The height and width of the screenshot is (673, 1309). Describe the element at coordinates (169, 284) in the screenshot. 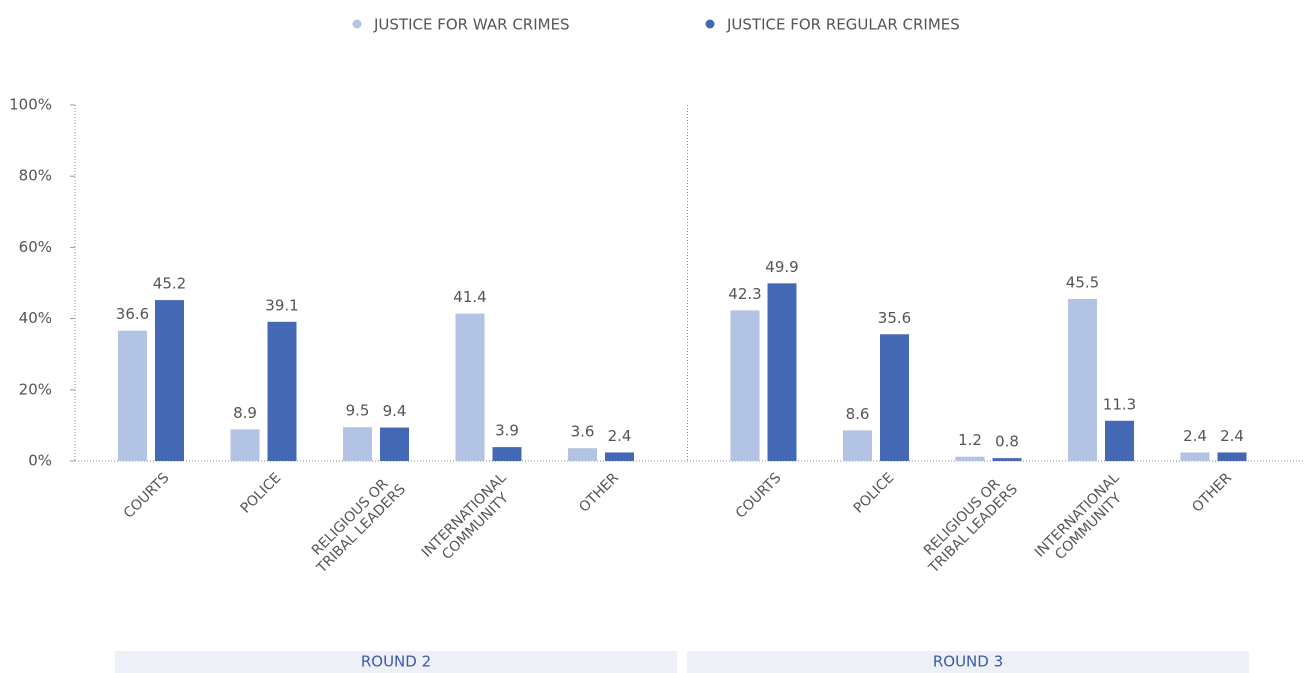

I see `value-label: 45.2` at that location.